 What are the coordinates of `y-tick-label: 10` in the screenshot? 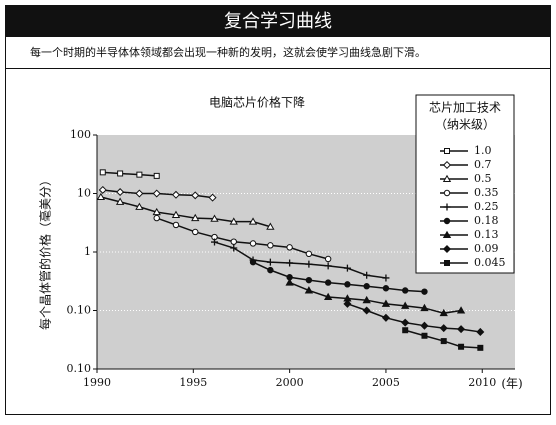 It's located at (84, 193).